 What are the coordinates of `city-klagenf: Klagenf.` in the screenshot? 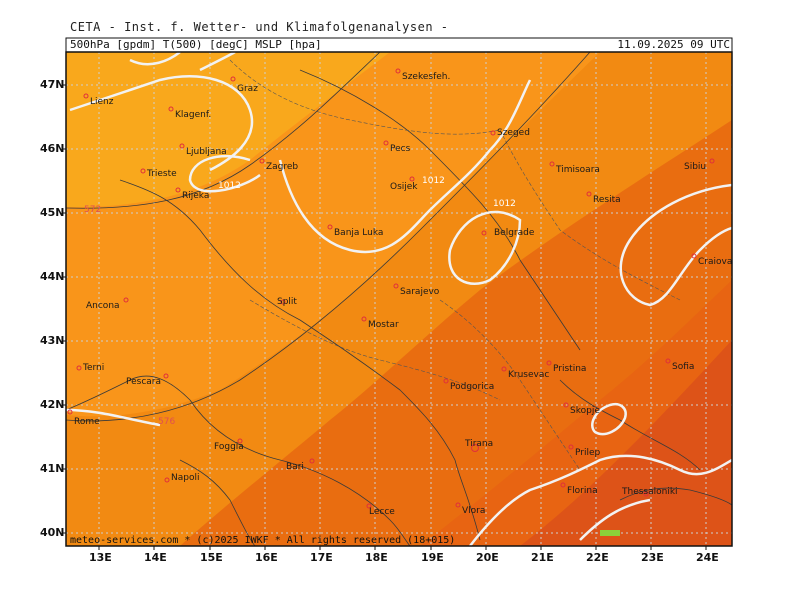 It's located at (189, 113).